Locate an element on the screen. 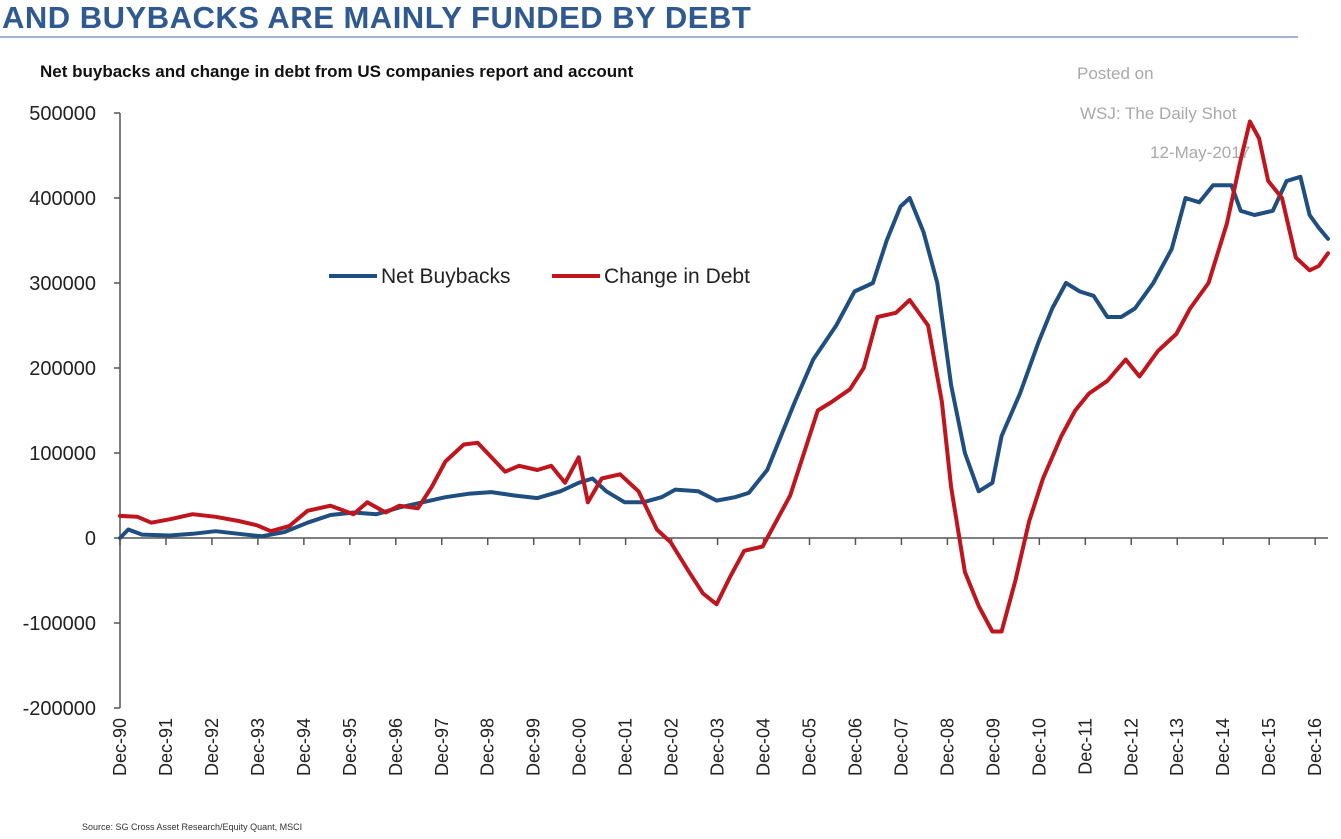 This screenshot has width=1341, height=839. watermark-posted-on: Posted on is located at coordinates (1115, 73).